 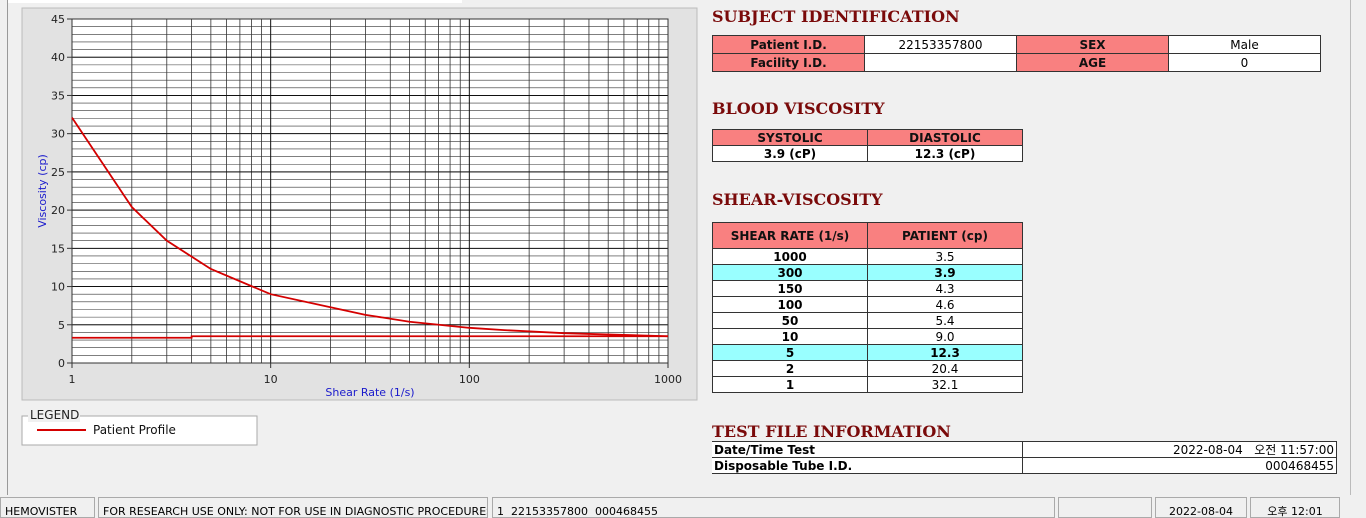 I want to click on table-cell: DIASTOLIC, so click(x=945, y=137).